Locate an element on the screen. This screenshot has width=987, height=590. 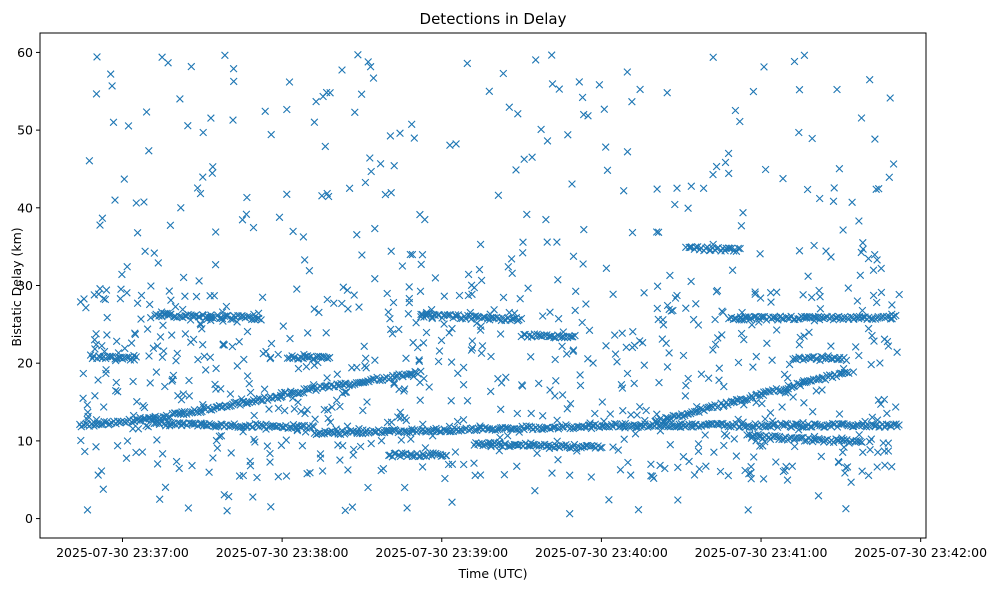
data-point-band-8-mid is located at coordinates (446, 455).